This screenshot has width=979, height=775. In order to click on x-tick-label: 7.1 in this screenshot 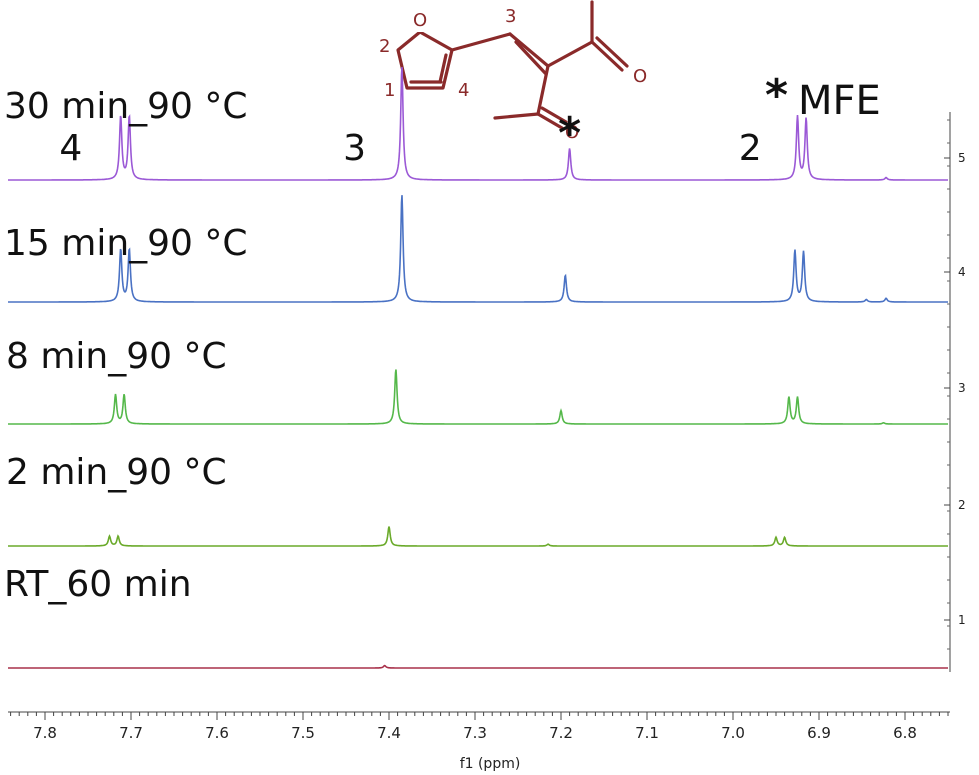, I will do `click(647, 733)`.